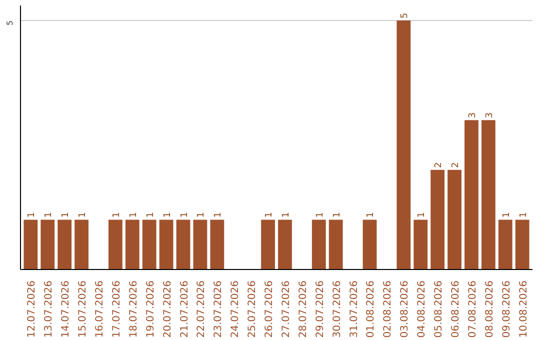  I want to click on x-tick-label: 20.07.2026, so click(168, 309).